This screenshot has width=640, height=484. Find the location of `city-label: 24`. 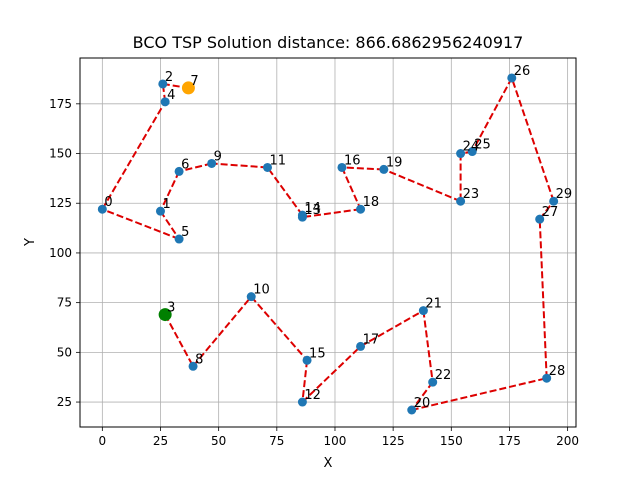

city-label: 24 is located at coordinates (471, 147).